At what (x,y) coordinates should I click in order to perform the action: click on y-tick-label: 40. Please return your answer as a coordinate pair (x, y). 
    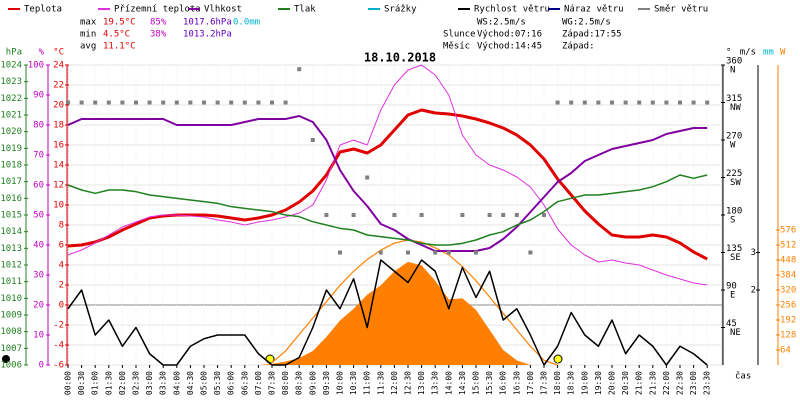
    Looking at the image, I should click on (38, 246).